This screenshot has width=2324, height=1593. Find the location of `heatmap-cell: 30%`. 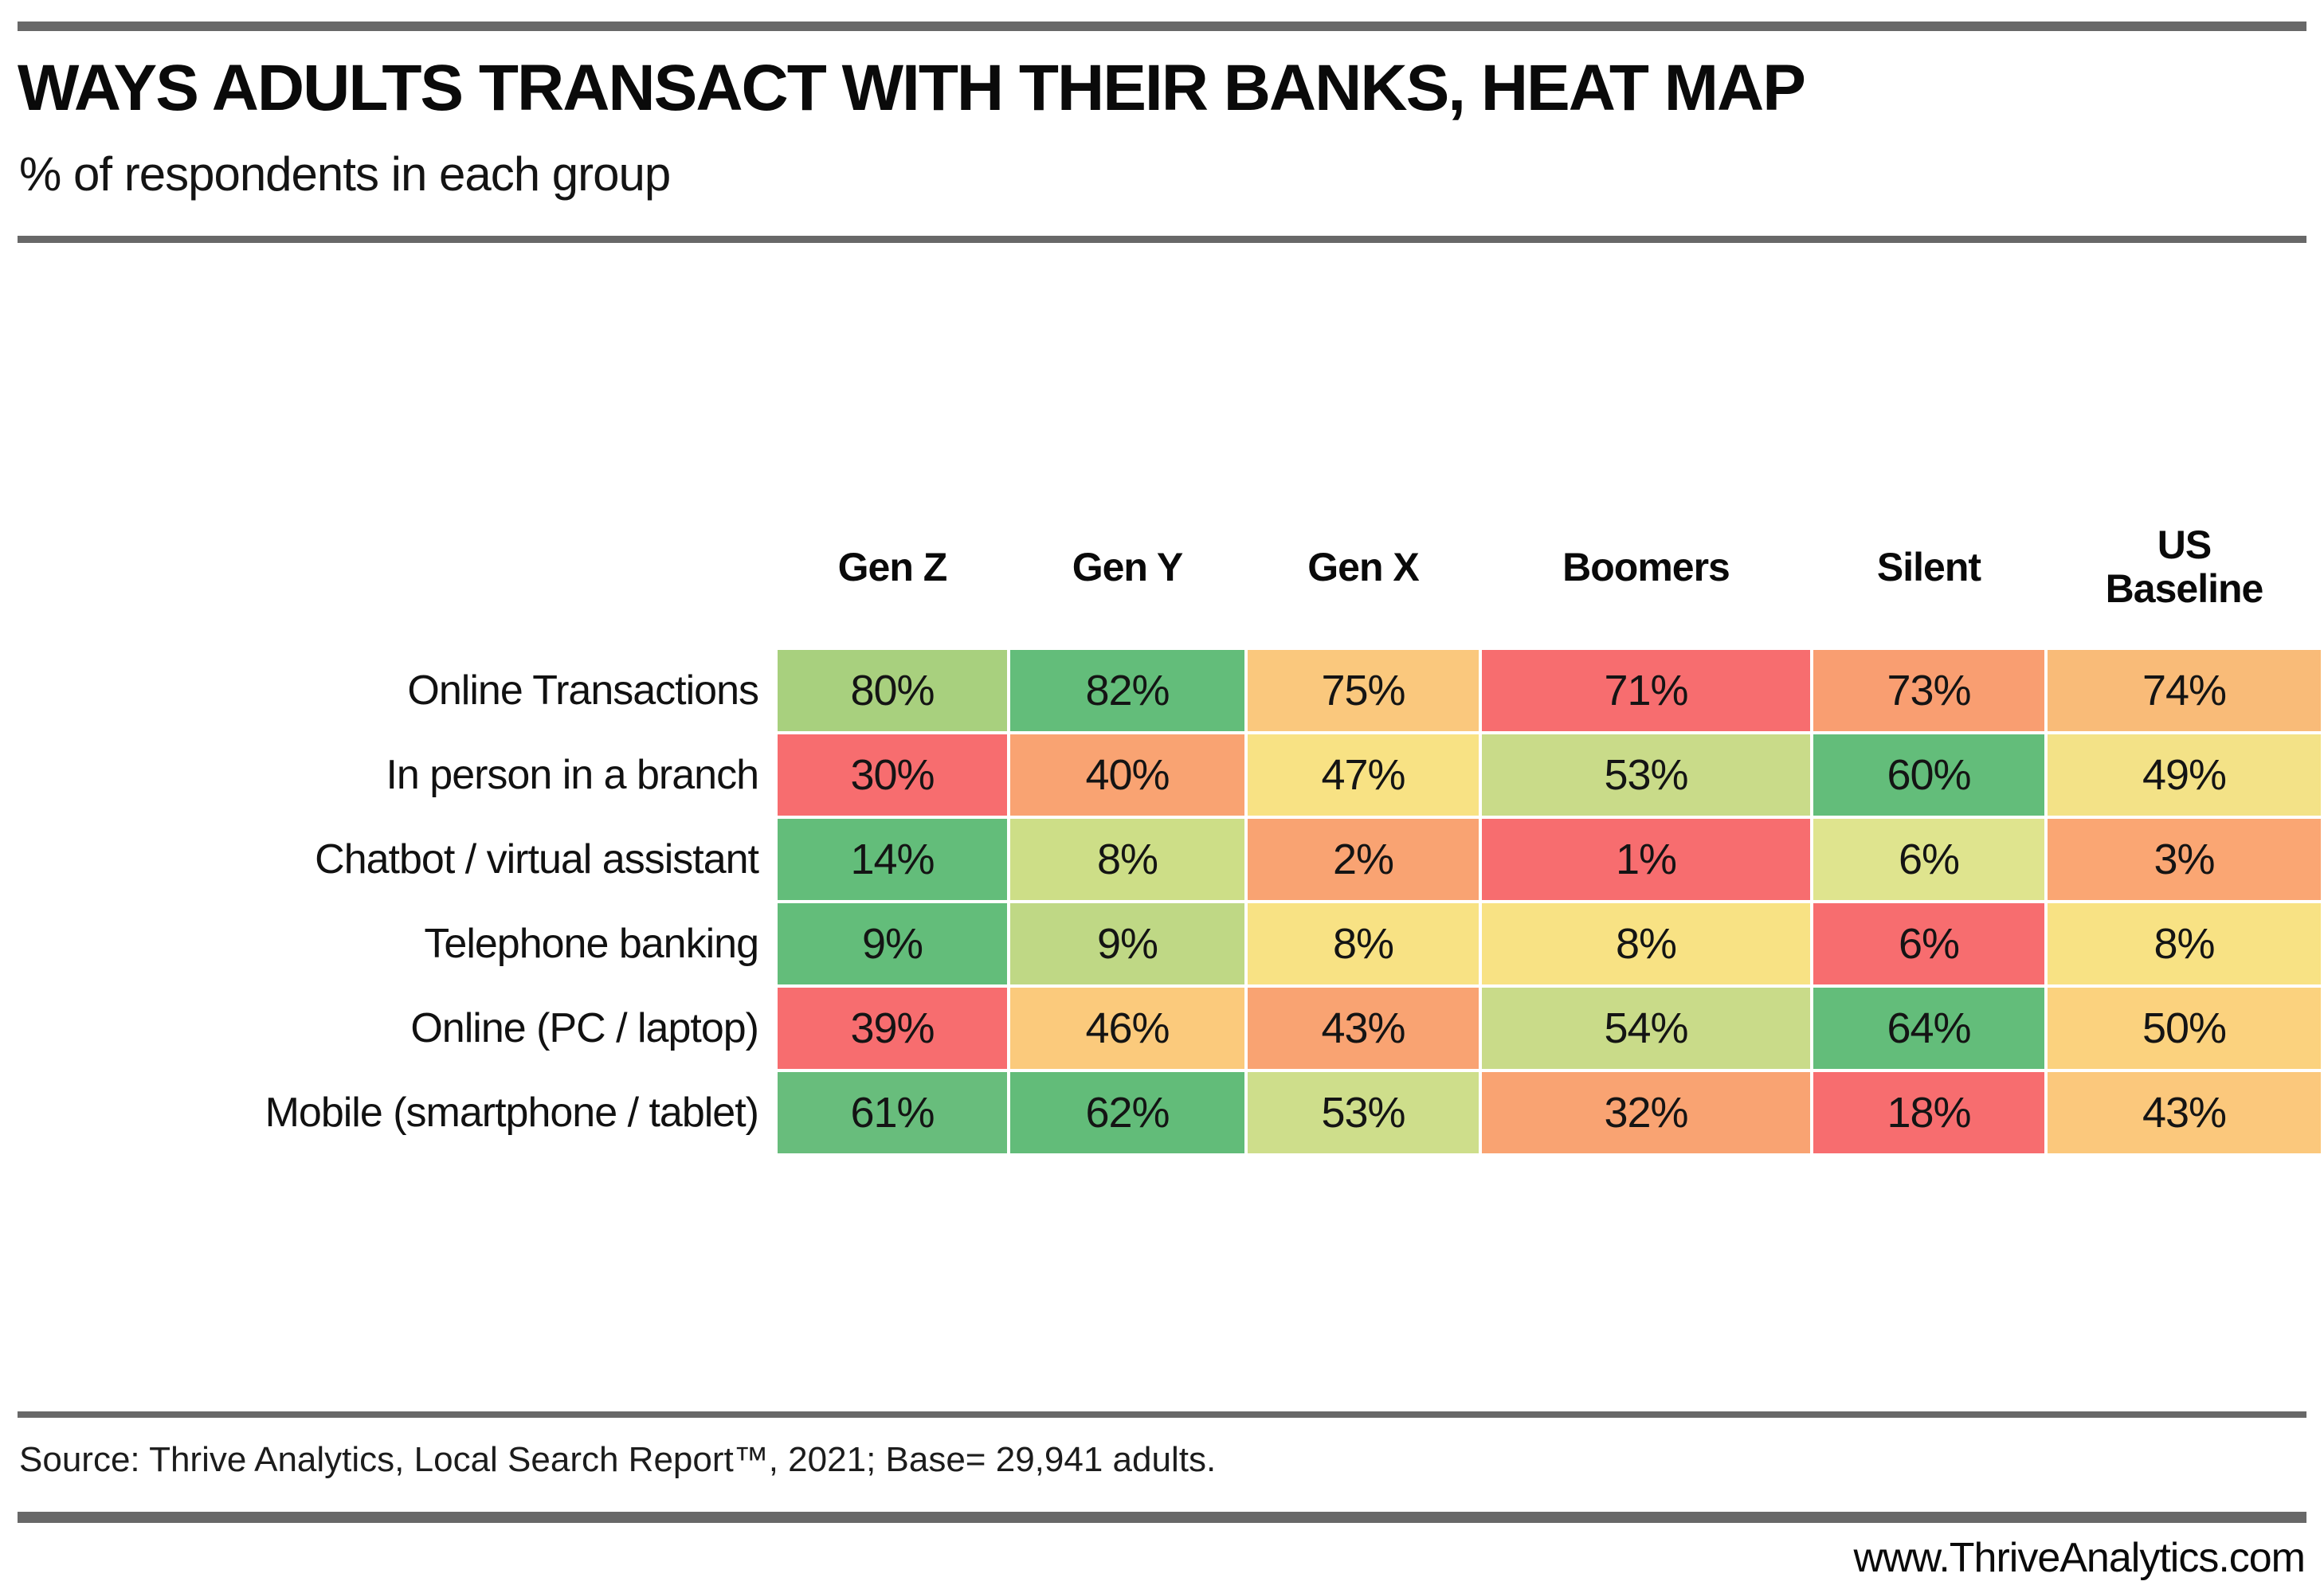

heatmap-cell: 30% is located at coordinates (893, 775).